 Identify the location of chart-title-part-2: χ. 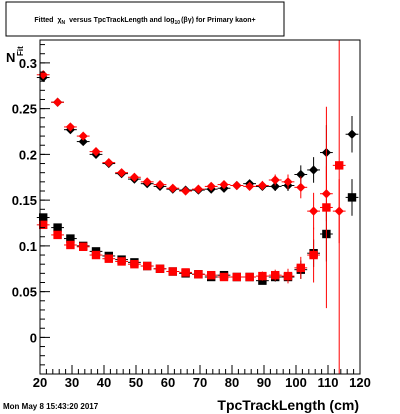
(59, 20).